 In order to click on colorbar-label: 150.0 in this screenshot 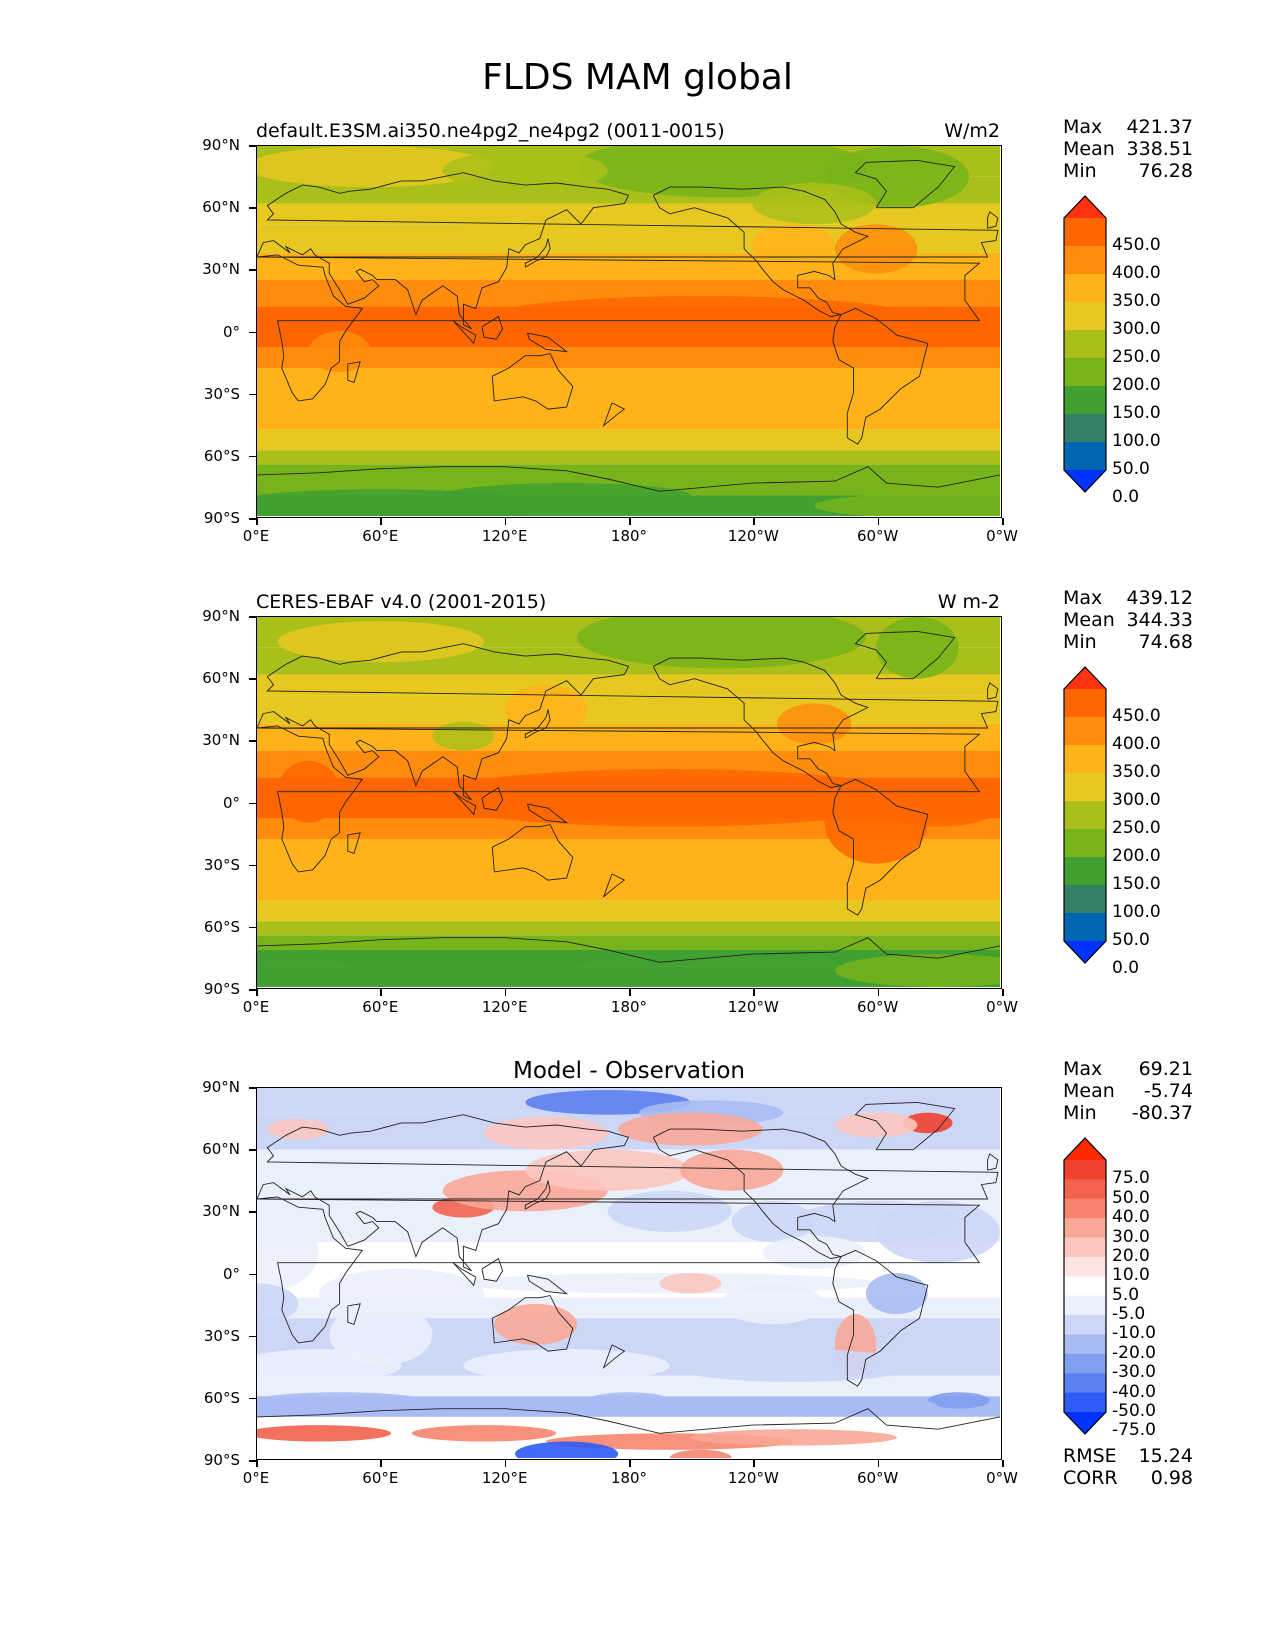, I will do `click(1136, 884)`.